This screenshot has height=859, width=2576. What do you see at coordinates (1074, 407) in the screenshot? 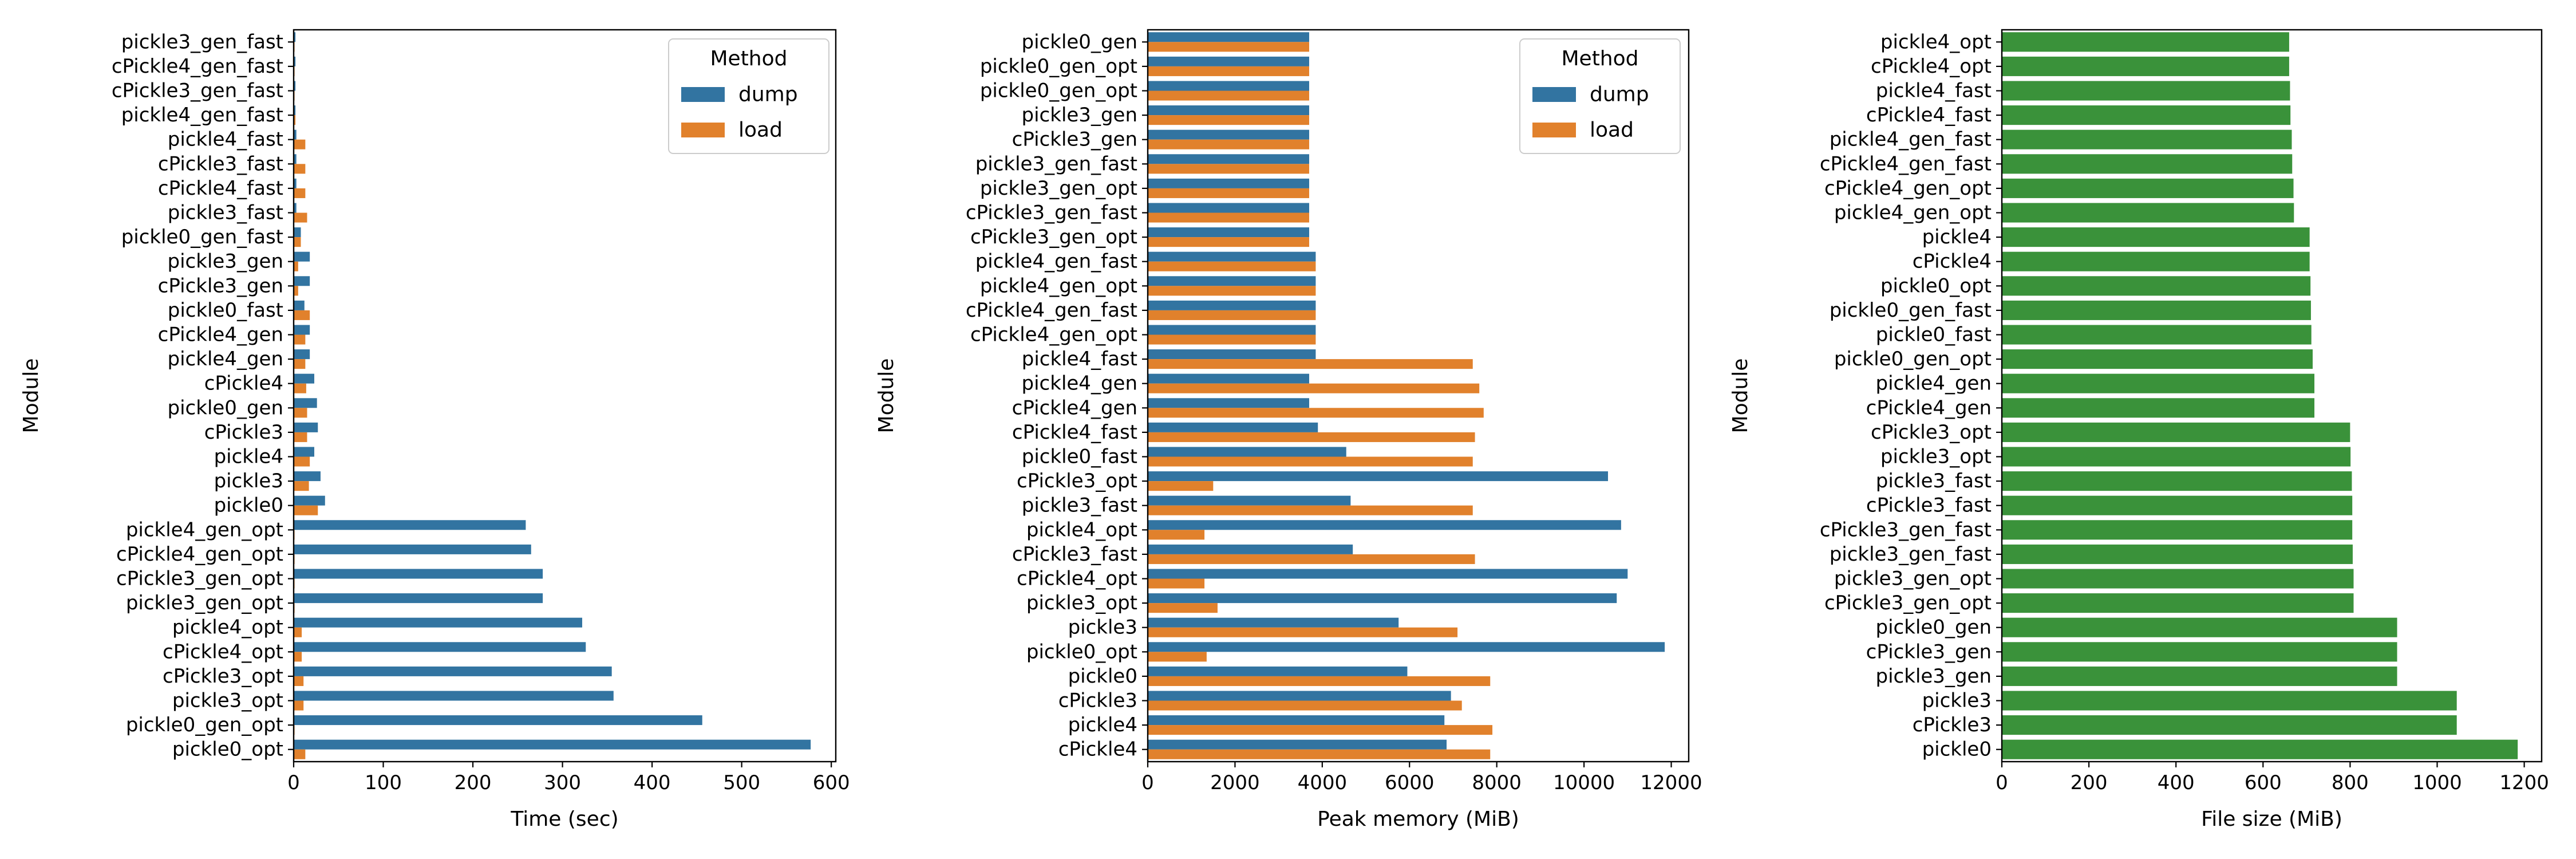
I see `y-tick-label: cPickle4_gen` at bounding box center [1074, 407].